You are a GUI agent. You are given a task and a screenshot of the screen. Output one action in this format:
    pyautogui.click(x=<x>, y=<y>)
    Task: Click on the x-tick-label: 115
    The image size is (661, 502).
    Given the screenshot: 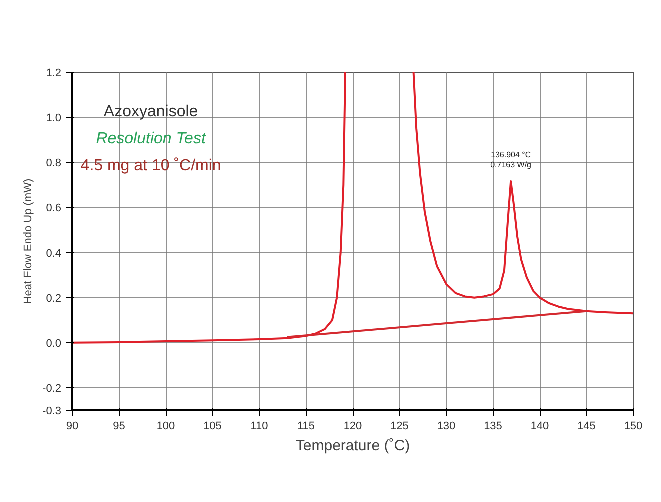 What is the action you would take?
    pyautogui.click(x=306, y=426)
    